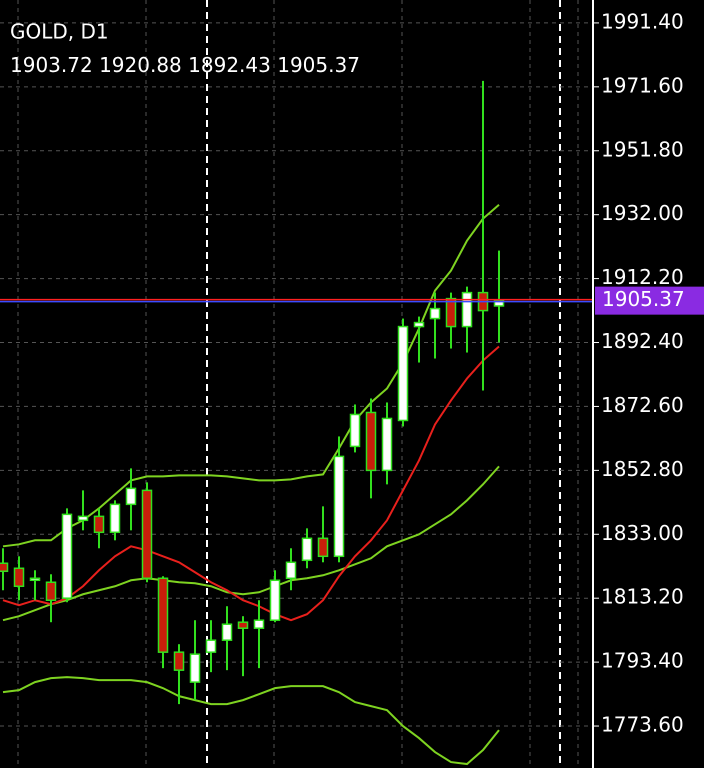 This screenshot has height=768, width=704. What do you see at coordinates (642, 85) in the screenshot?
I see `y-tick-label: 1971.60` at bounding box center [642, 85].